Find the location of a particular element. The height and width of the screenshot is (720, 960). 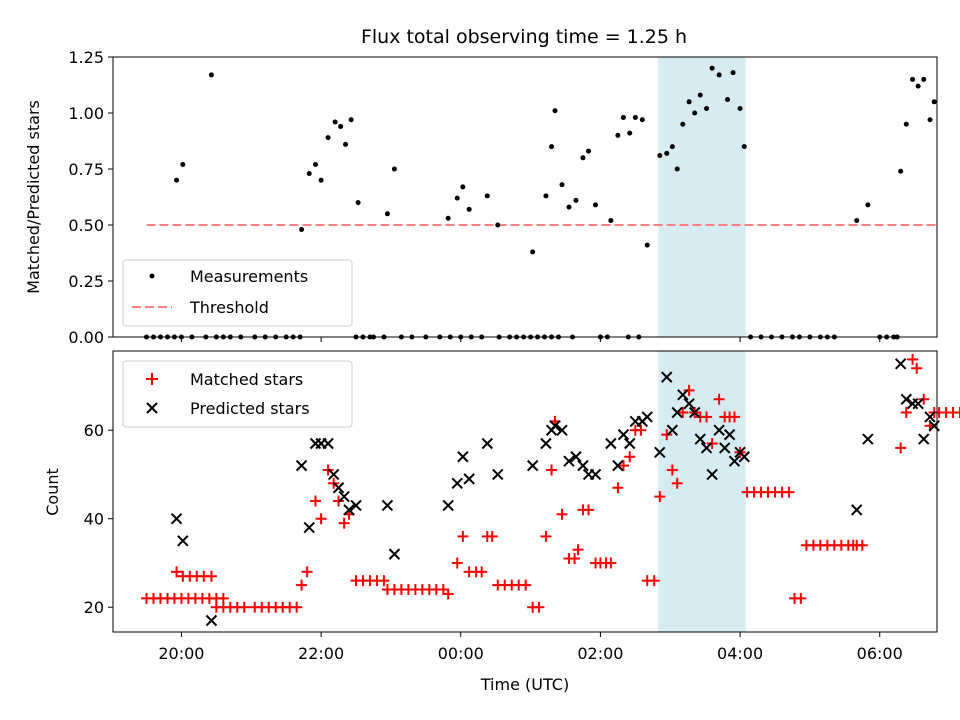

bottom-xtick-label: 20:00 is located at coordinates (181, 653).